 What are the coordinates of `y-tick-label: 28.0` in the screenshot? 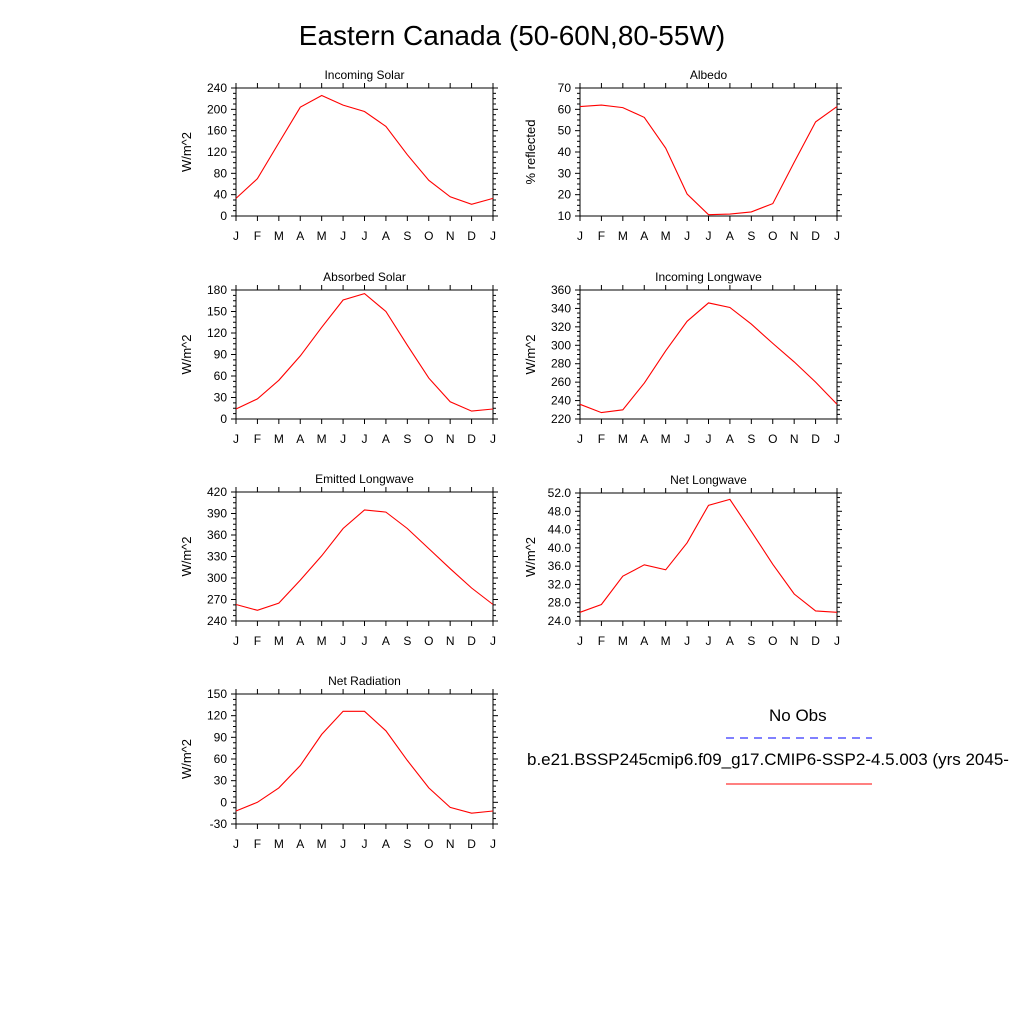 It's located at (560, 603).